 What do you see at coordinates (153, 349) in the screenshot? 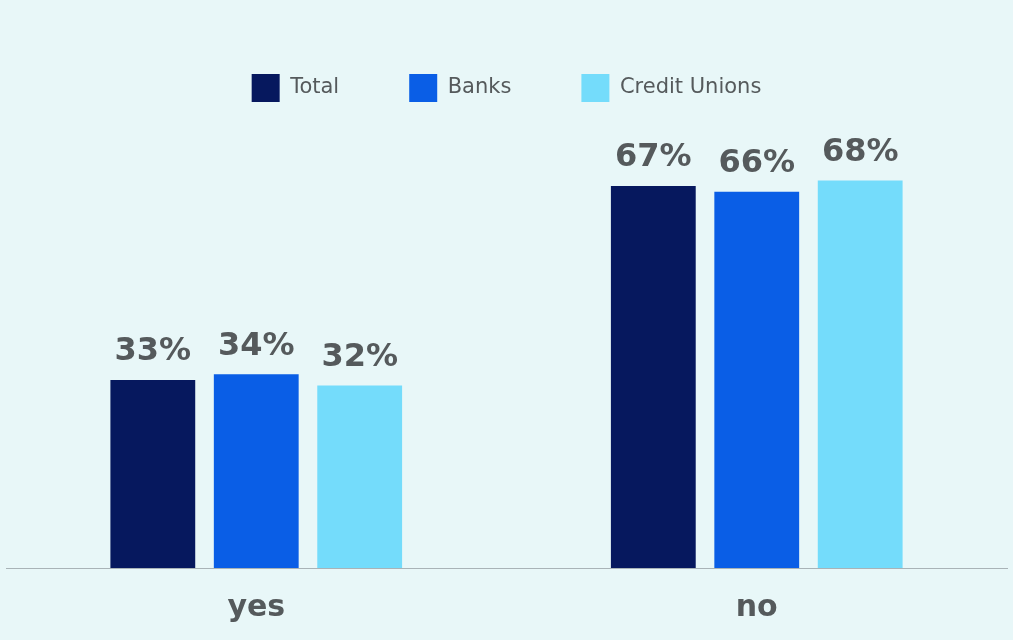
I see `data-label: 33%` at bounding box center [153, 349].